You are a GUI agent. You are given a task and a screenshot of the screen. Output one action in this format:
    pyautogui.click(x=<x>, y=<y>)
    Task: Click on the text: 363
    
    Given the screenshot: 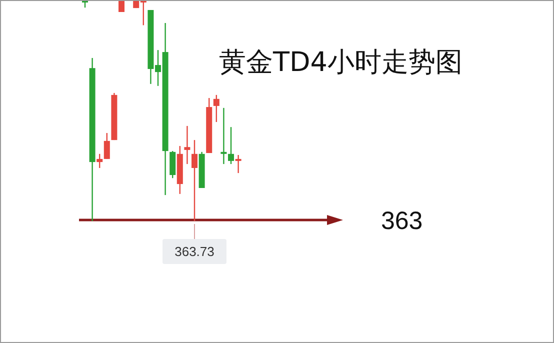 What is the action you would take?
    pyautogui.click(x=402, y=221)
    